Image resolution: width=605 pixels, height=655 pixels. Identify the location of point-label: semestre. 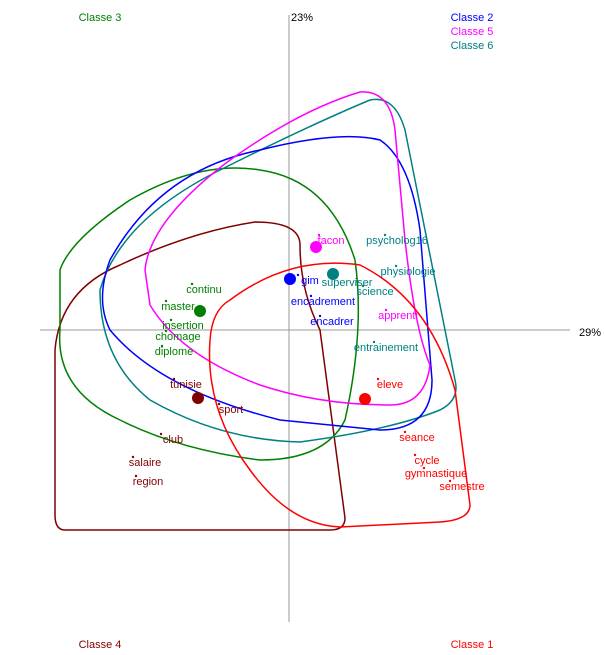
(461, 487).